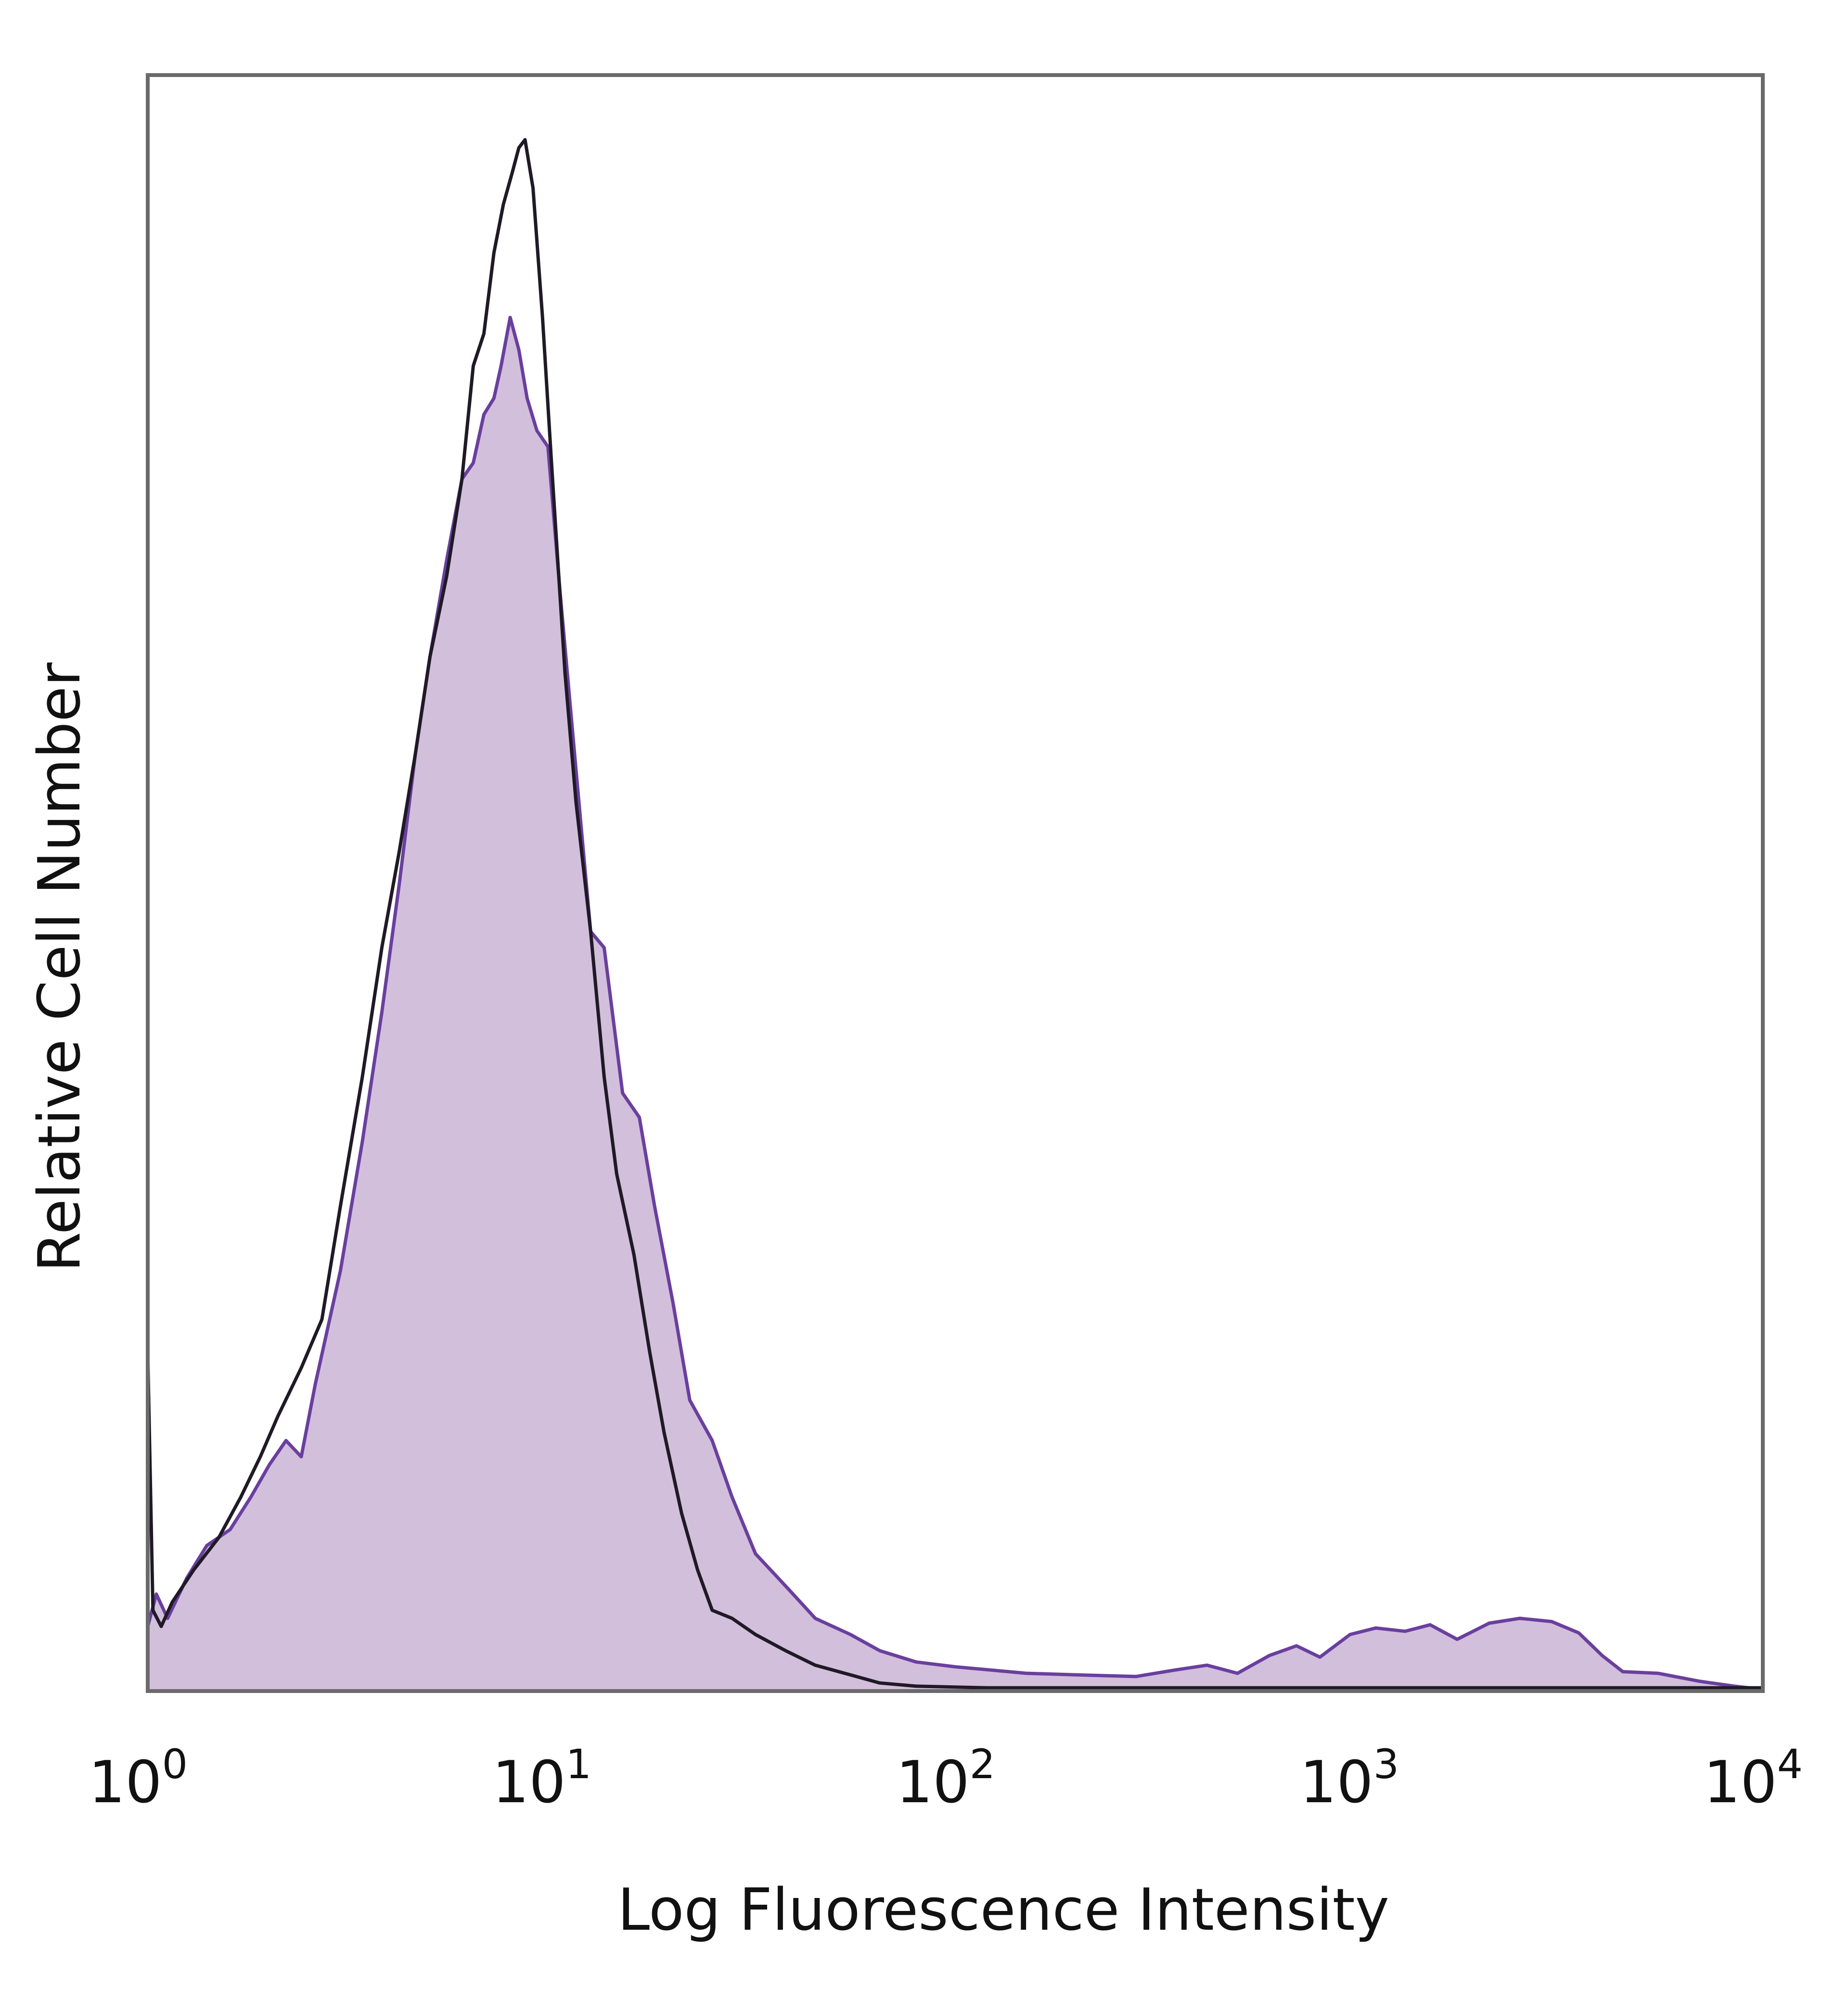 The width and height of the screenshot is (1848, 2000). Describe the element at coordinates (59, 967) in the screenshot. I see `y-axis-label: Relative Cell Number` at that location.